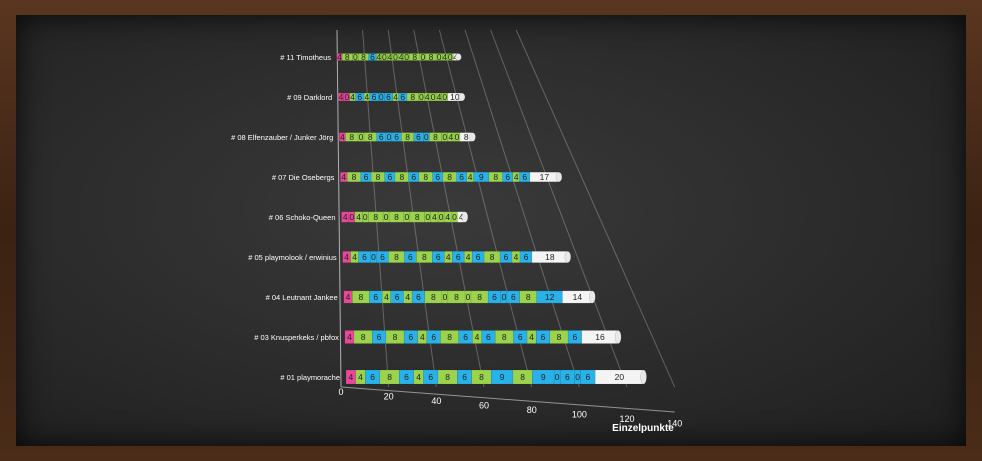 The width and height of the screenshot is (982, 461). Describe the element at coordinates (302, 217) in the screenshot. I see `category-label: # 06 Schoko-Queen` at that location.